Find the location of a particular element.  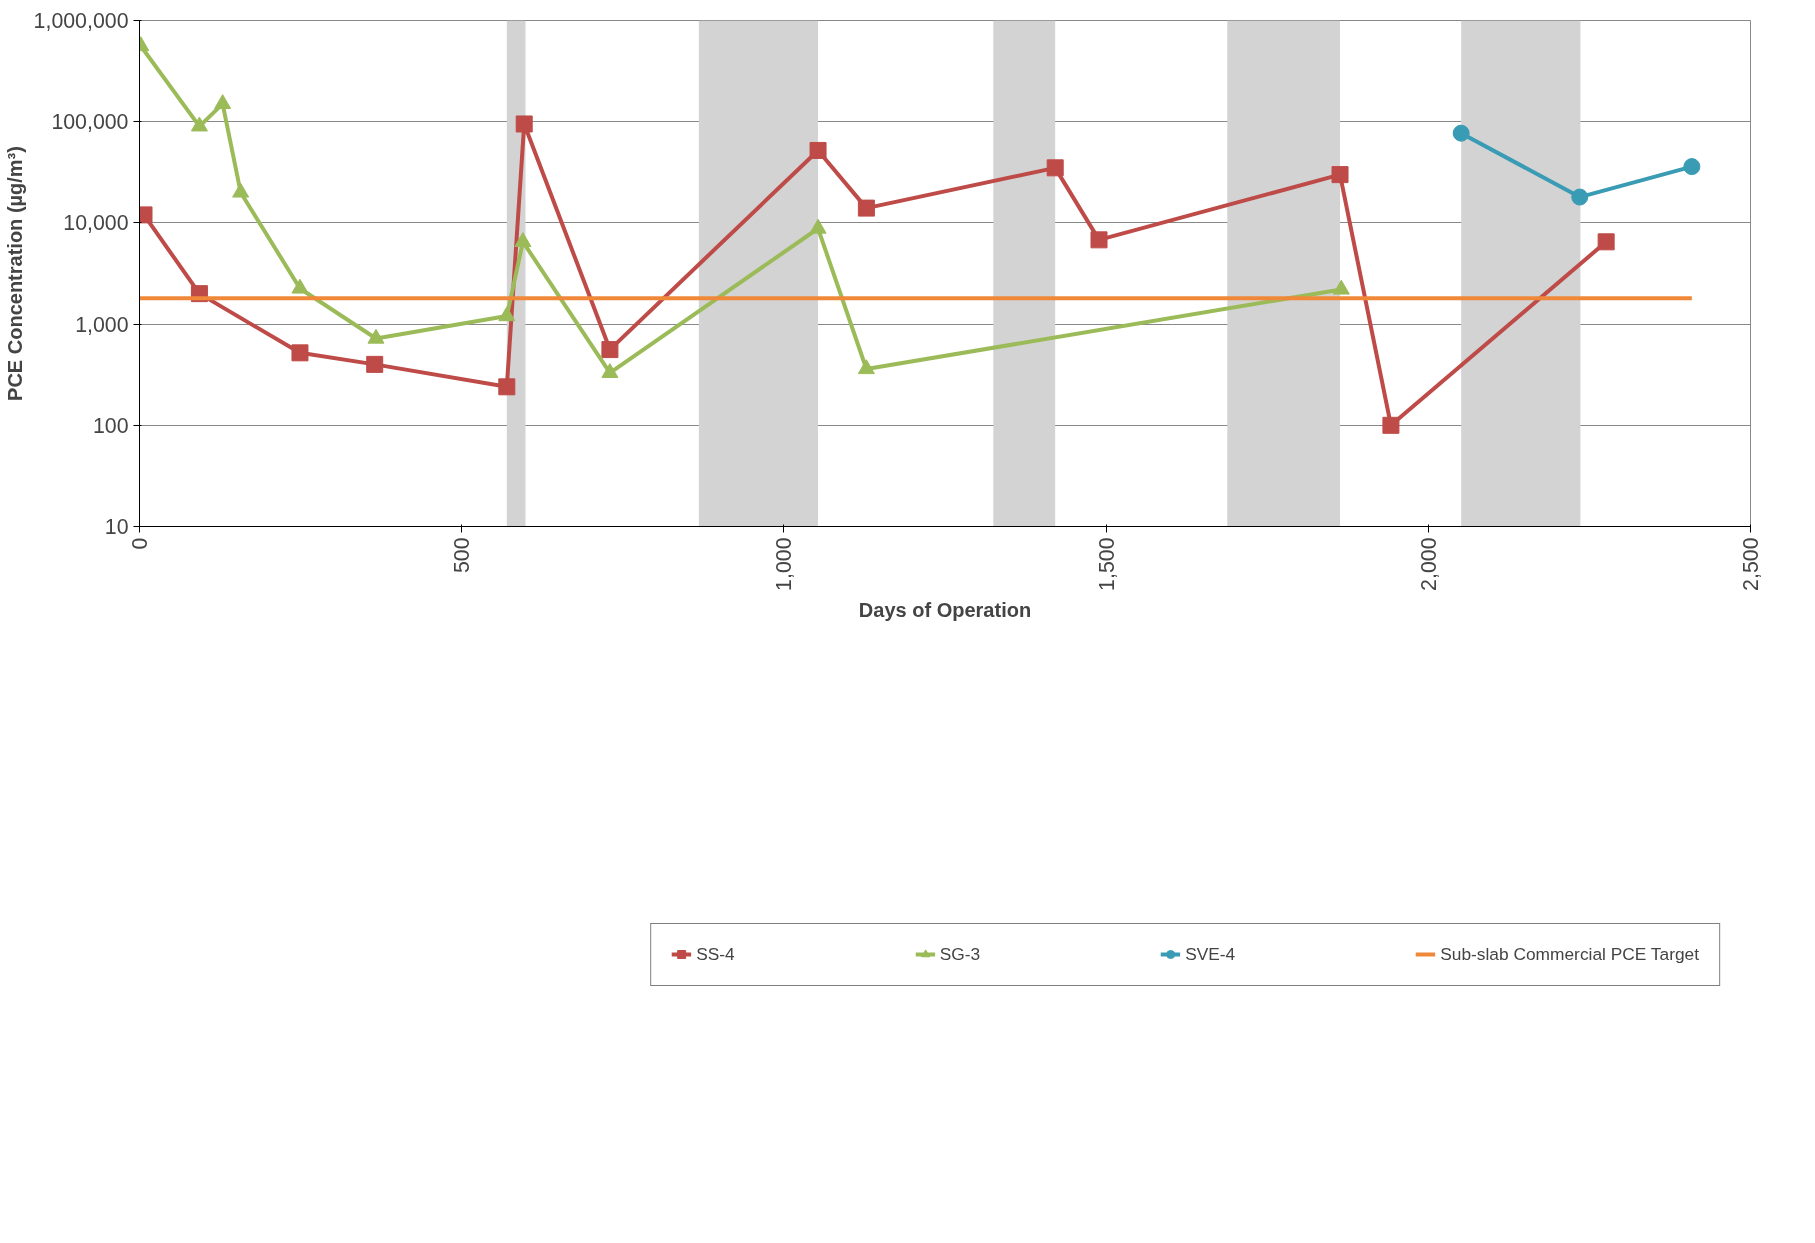

legend-label: SVE-4 is located at coordinates (1210, 954).